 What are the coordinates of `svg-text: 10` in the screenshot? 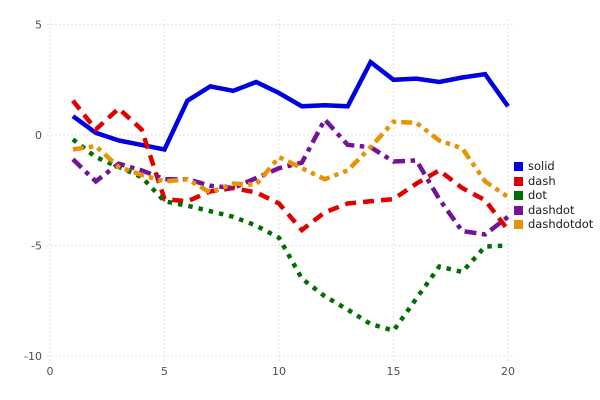 It's located at (279, 371).